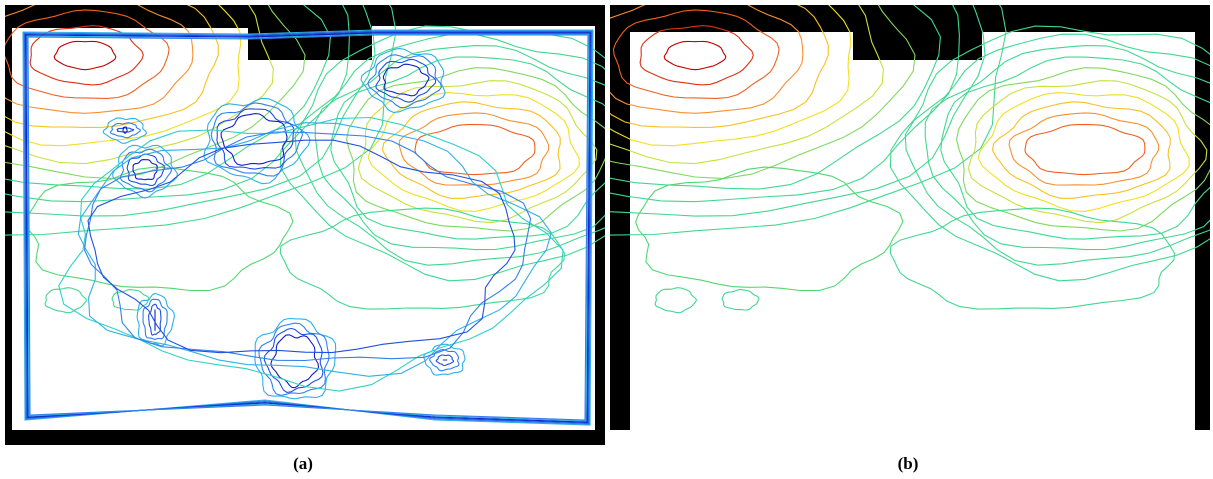 Image resolution: width=1213 pixels, height=479 pixels. I want to click on panel-label: (a), so click(303, 463).